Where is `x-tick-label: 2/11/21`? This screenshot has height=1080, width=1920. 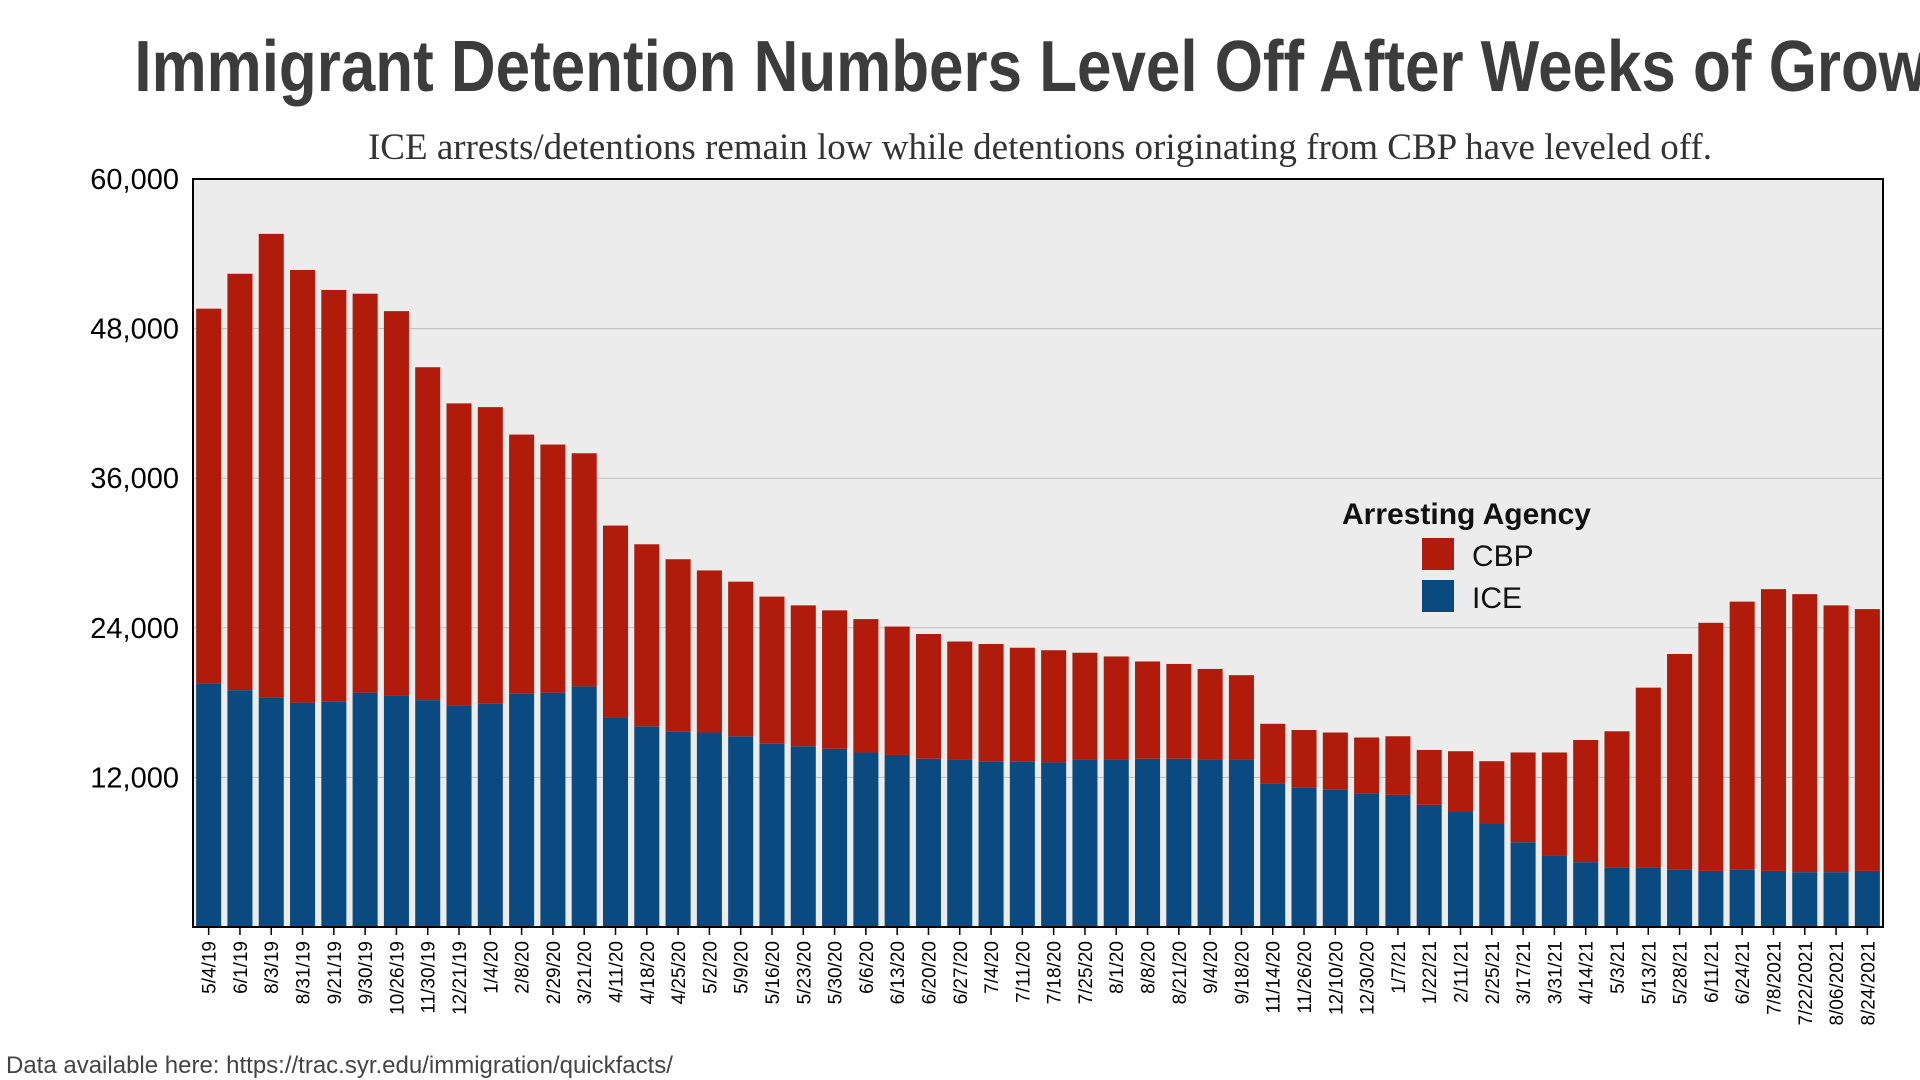 x-tick-label: 2/11/21 is located at coordinates (1462, 972).